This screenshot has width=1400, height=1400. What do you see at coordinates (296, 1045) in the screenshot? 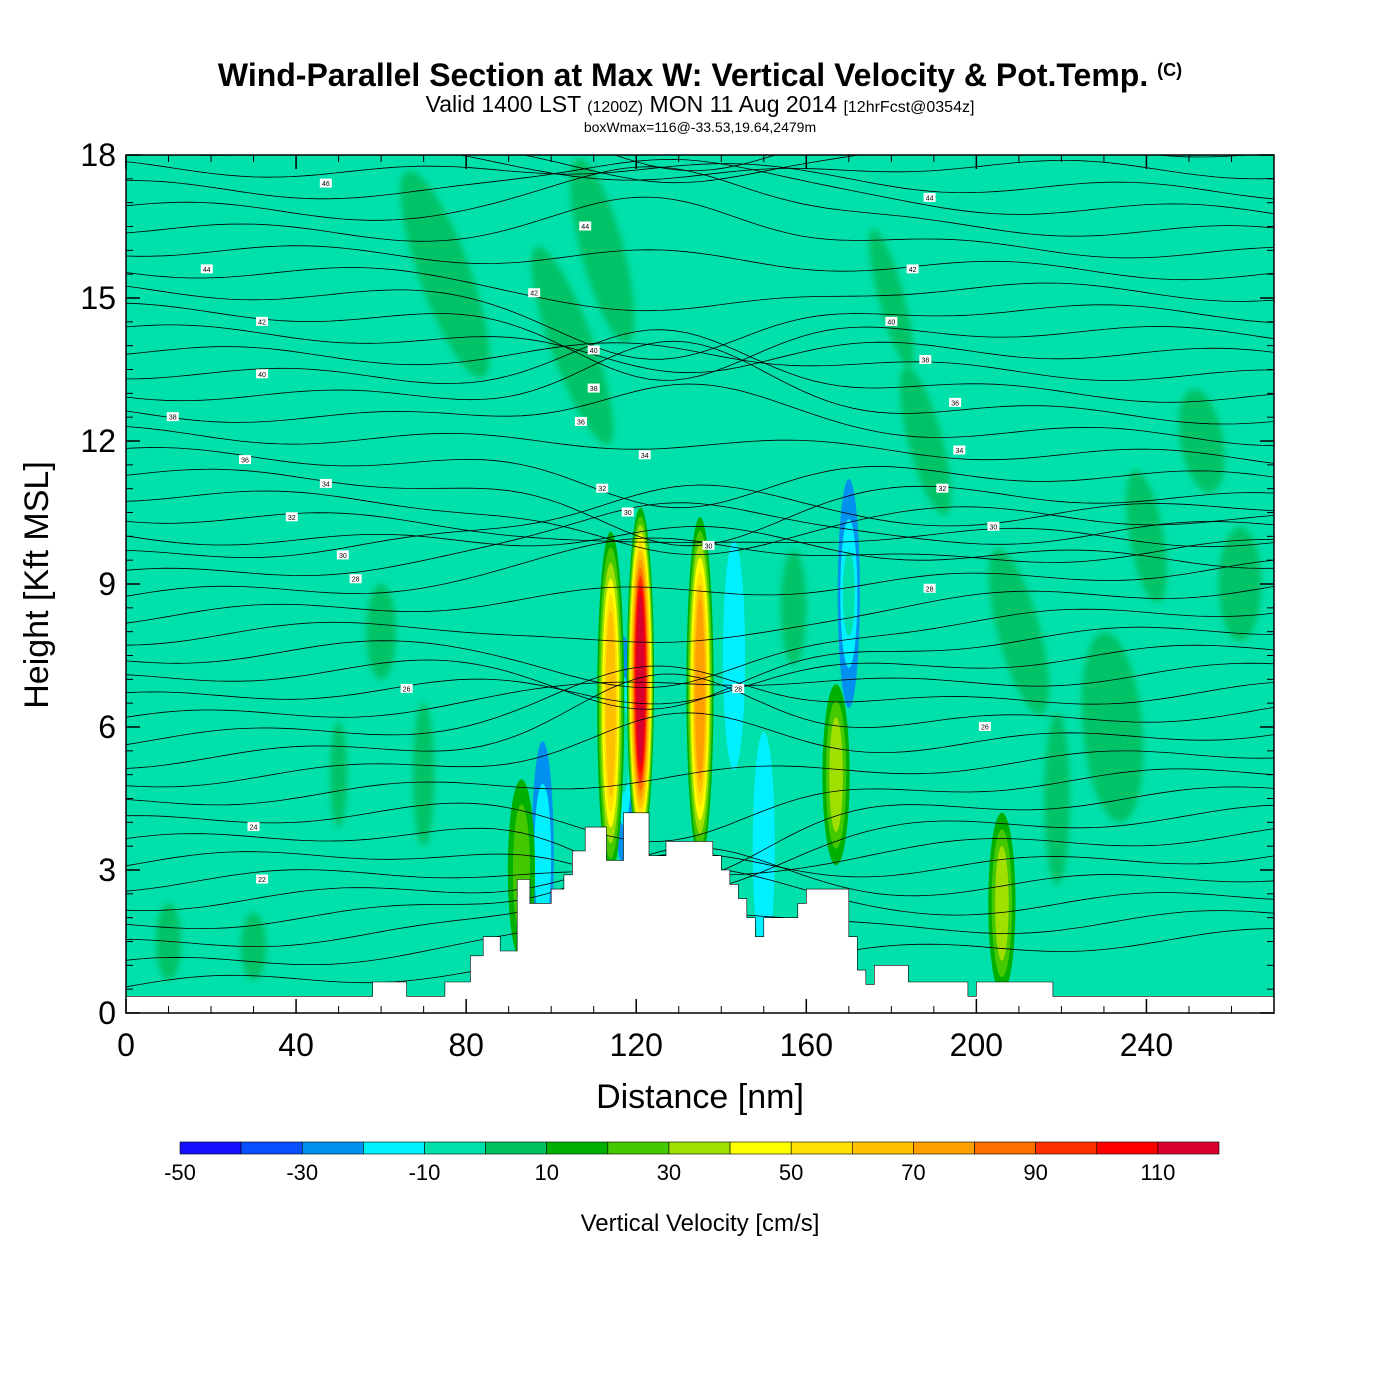
I see `x-tick-label: 40` at bounding box center [296, 1045].